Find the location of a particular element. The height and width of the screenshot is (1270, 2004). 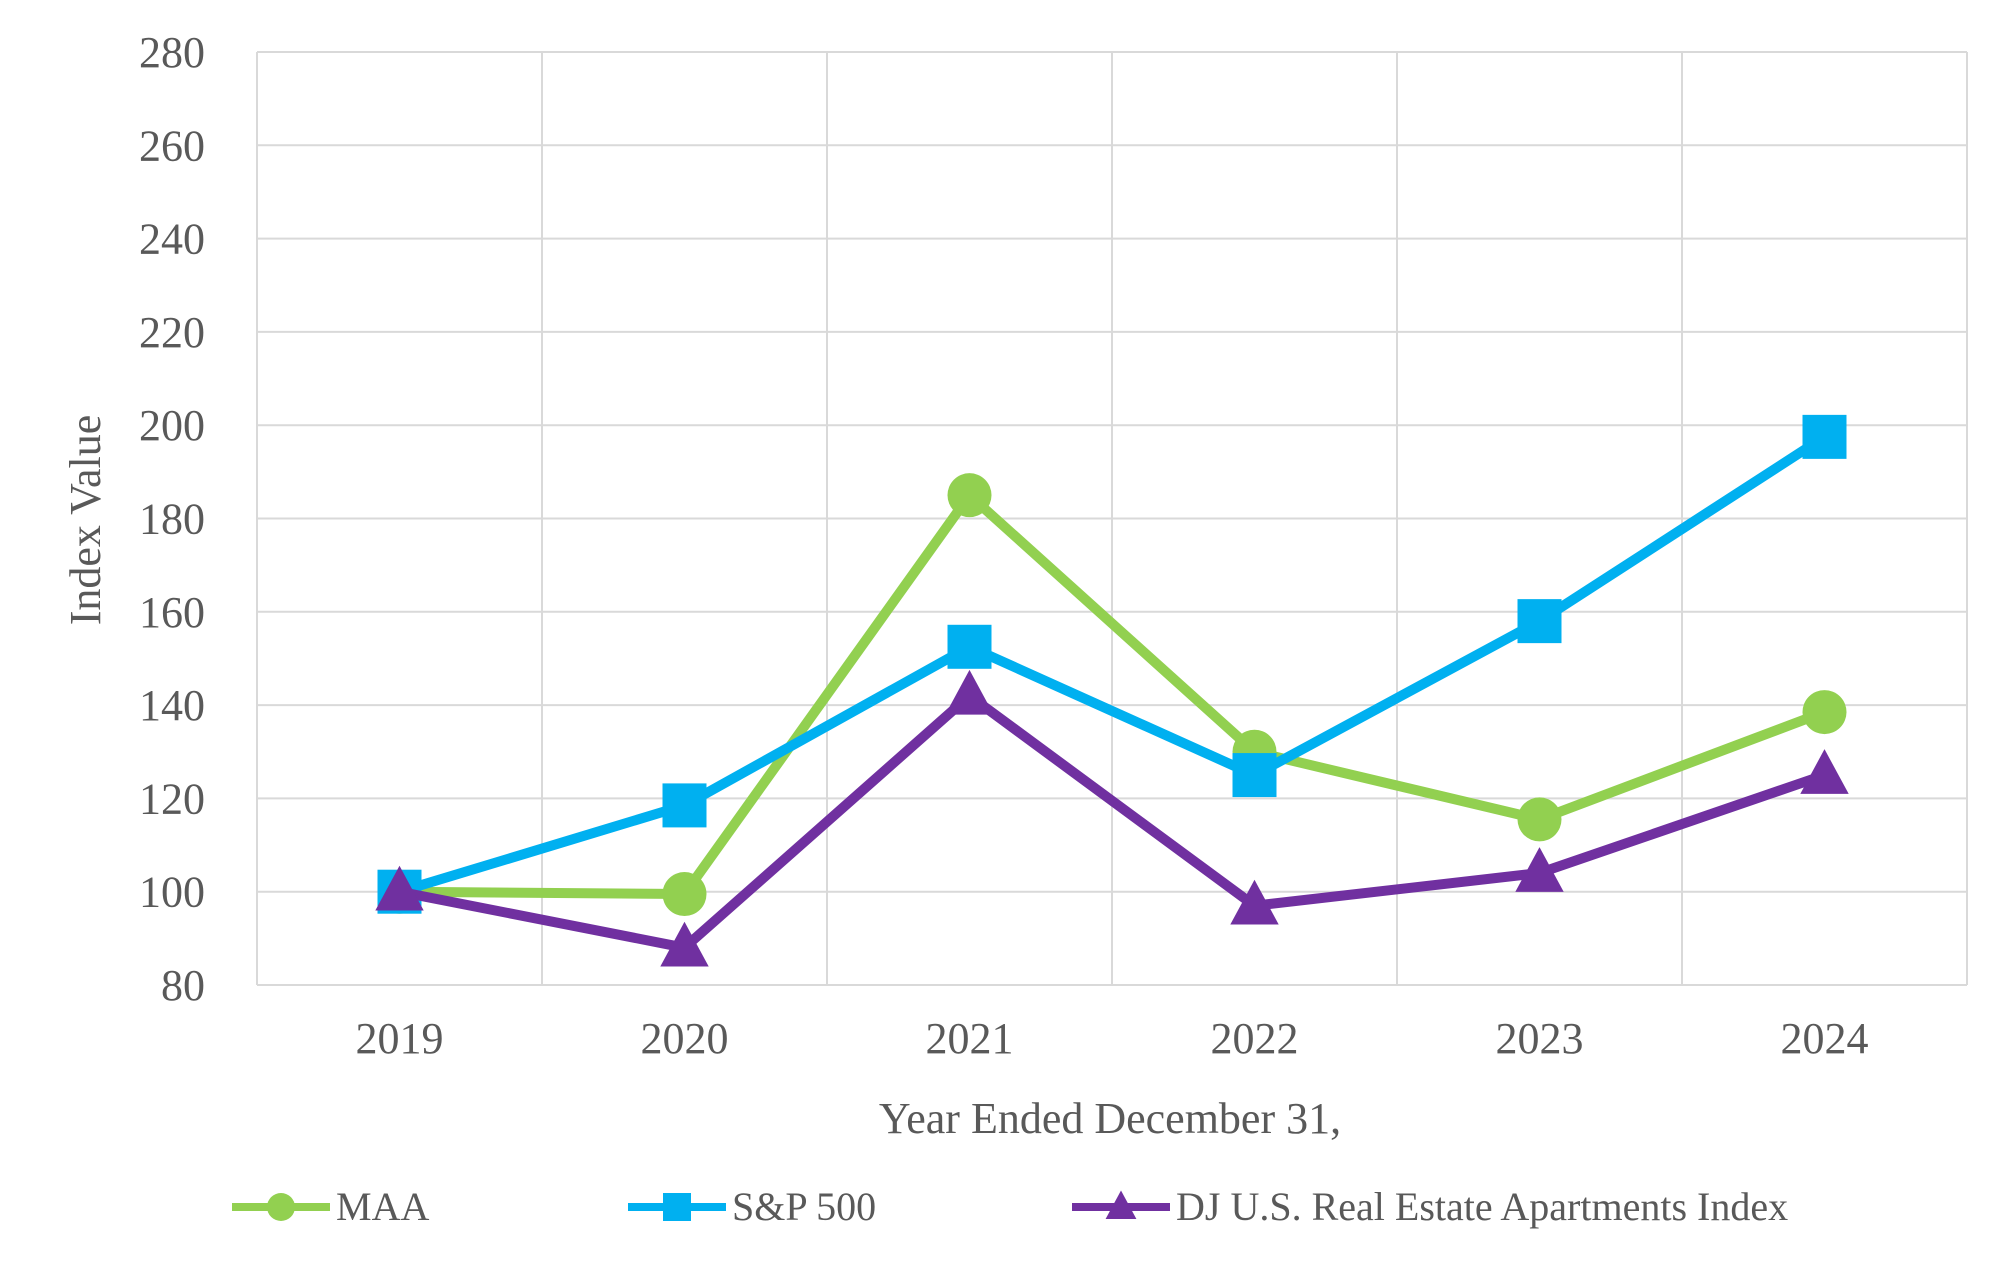

x-tick-label: 2019 is located at coordinates (400, 1038).